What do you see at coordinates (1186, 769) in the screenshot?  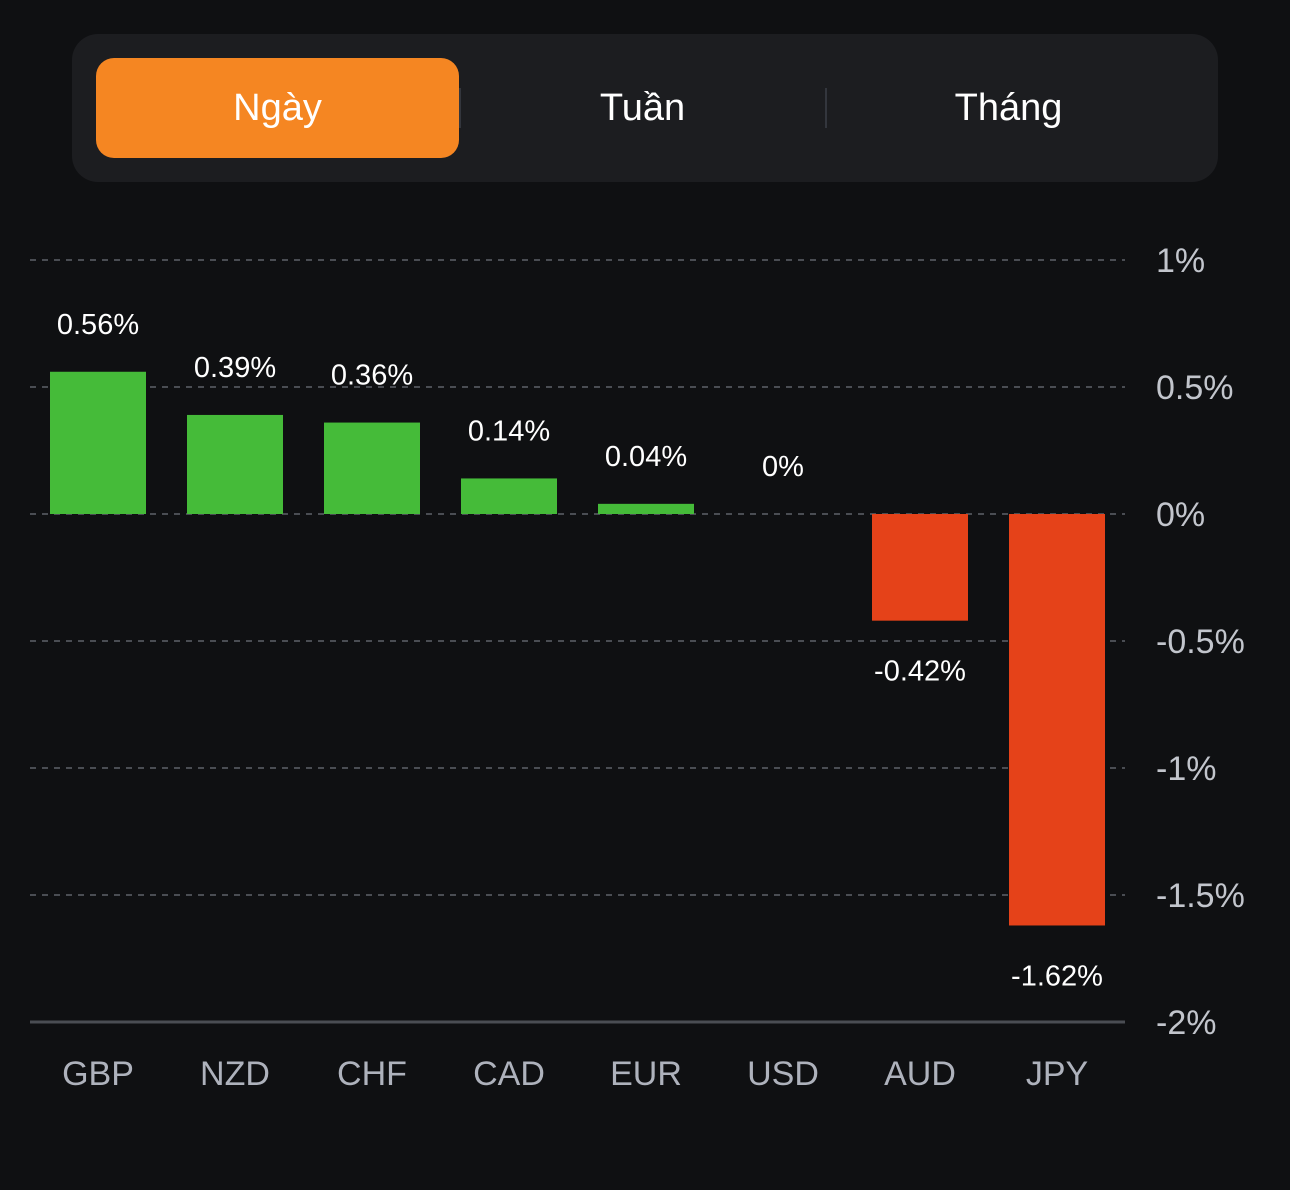 I see `y-tick-label: -1%` at bounding box center [1186, 769].